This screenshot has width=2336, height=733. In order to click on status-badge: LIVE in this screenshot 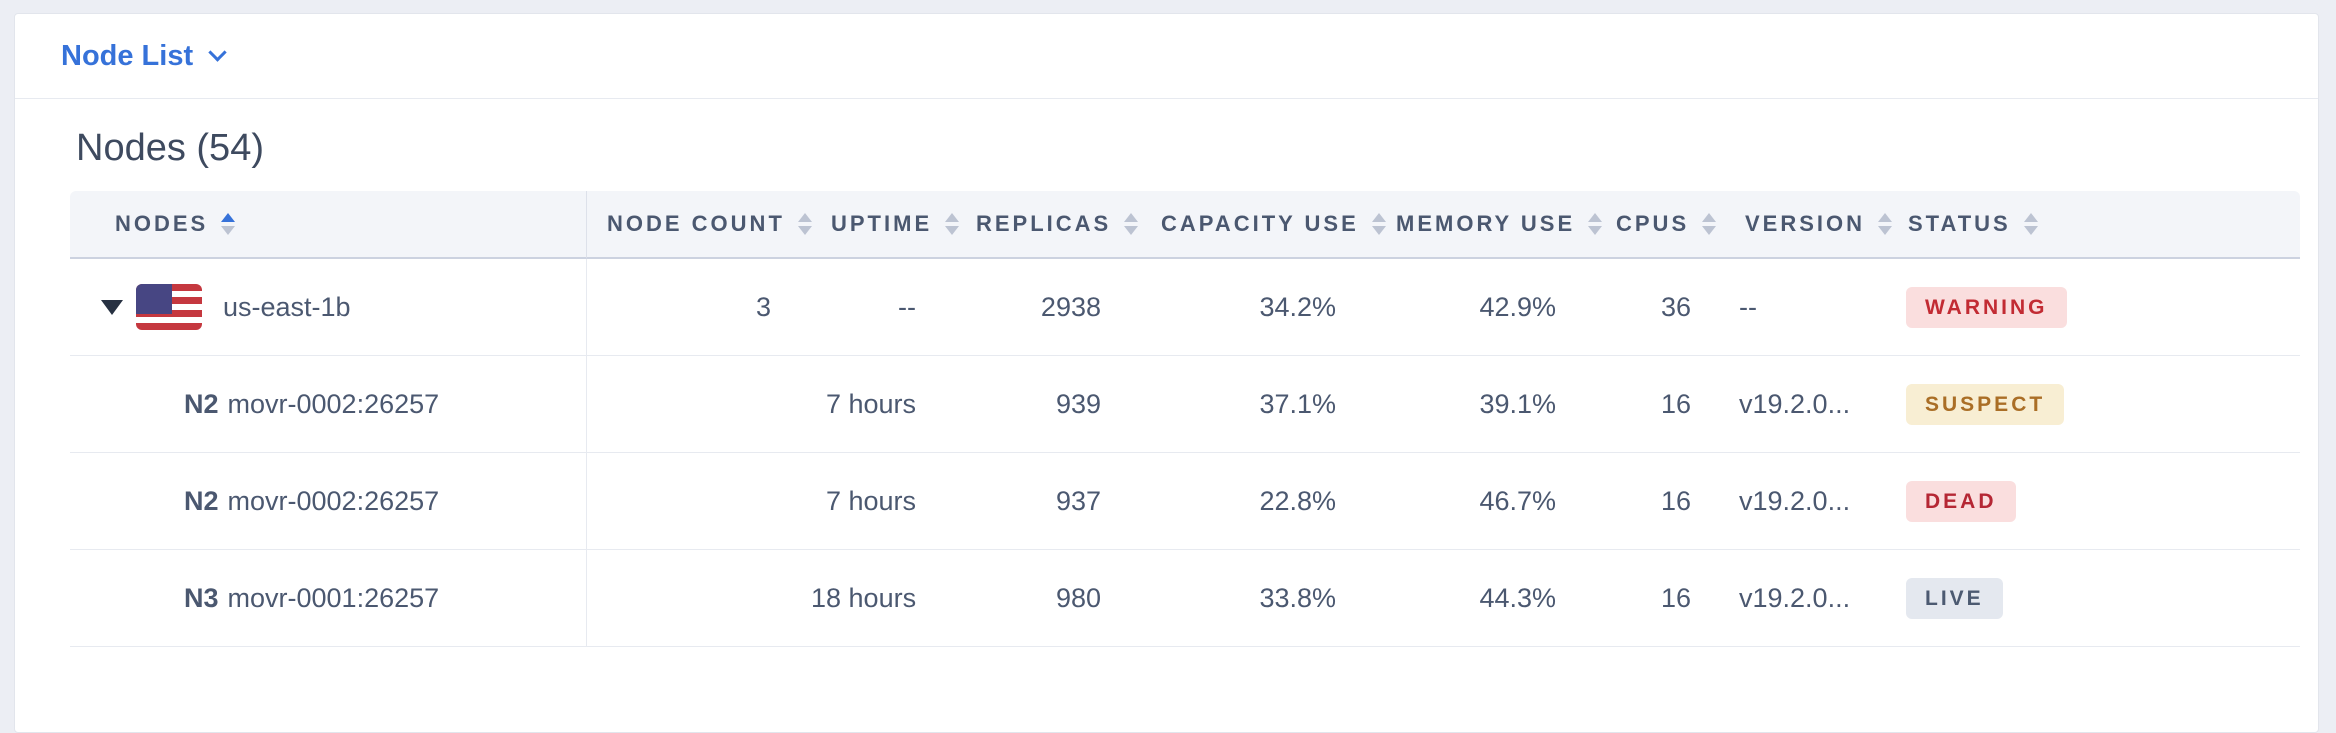, I will do `click(1954, 598)`.